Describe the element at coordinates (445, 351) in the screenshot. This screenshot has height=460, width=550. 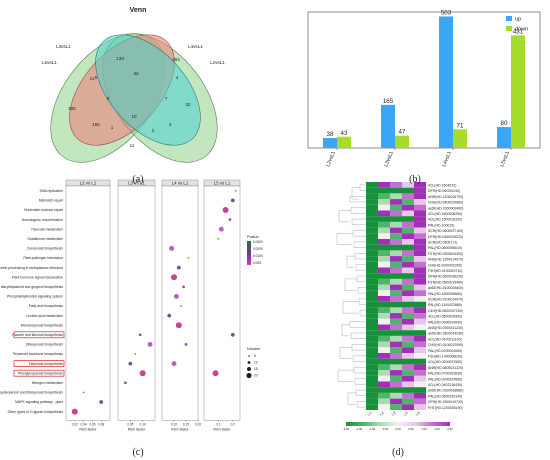
I see `heatmap-row-label: PAL(HD.0200004060)` at that location.